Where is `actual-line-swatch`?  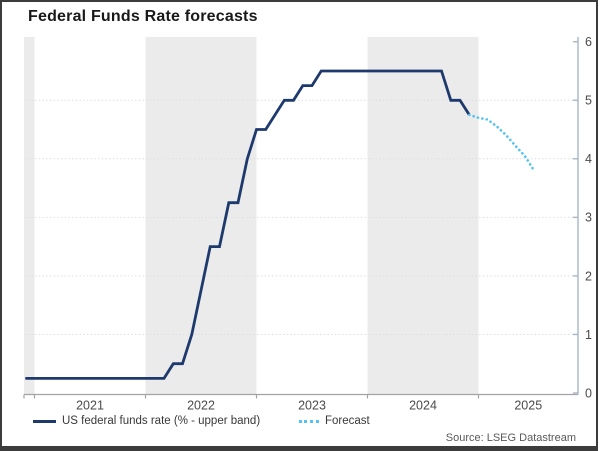 actual-line-swatch is located at coordinates (44, 421).